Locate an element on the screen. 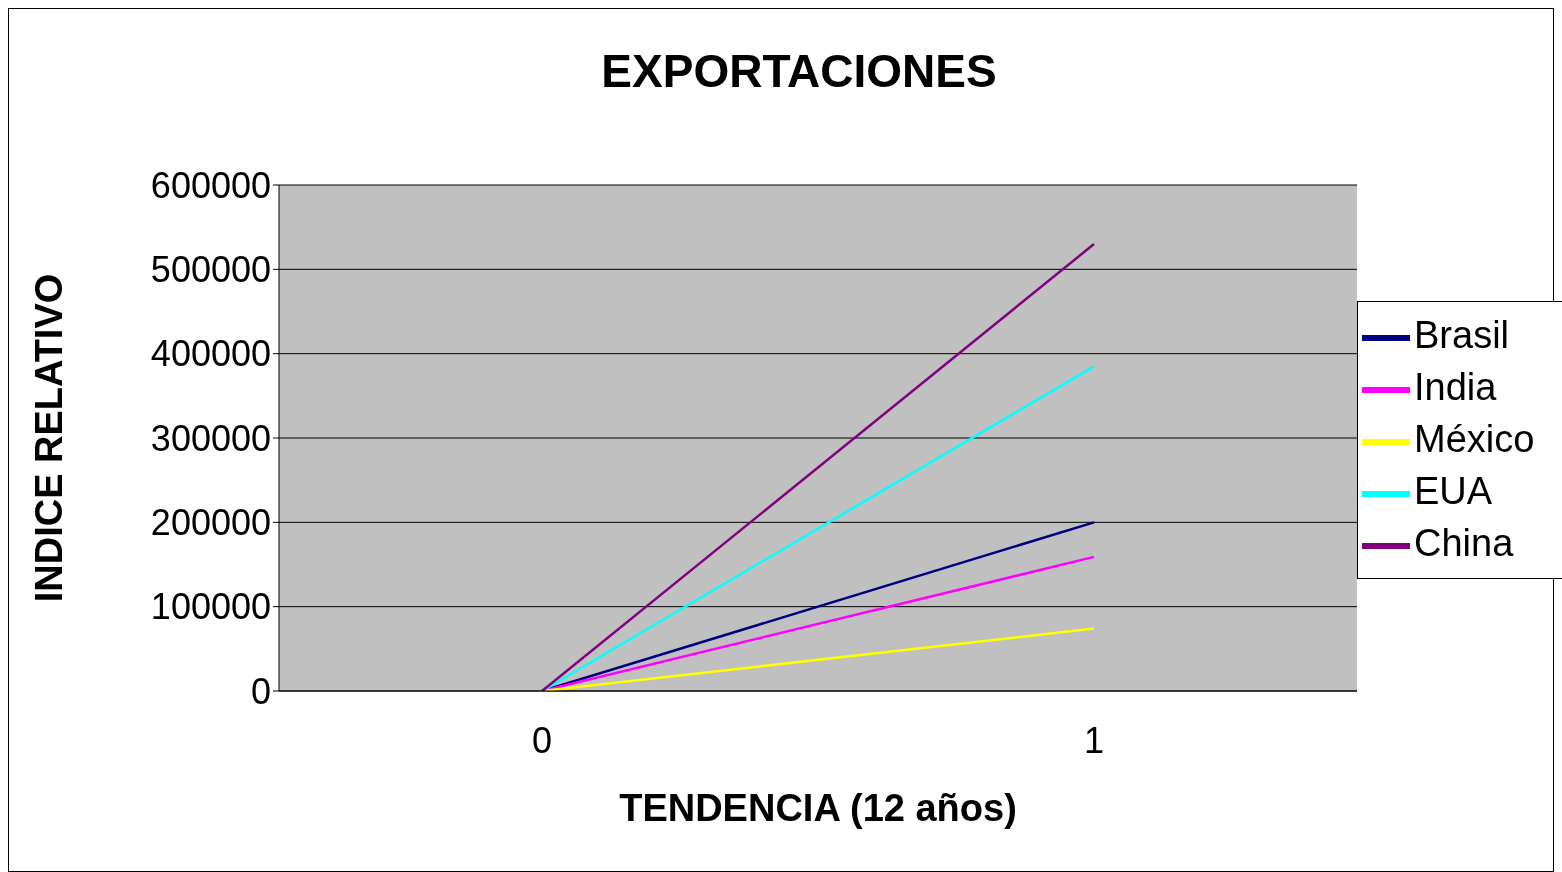  x-axis-title: TENDENCIA (12 años) is located at coordinates (818, 808).